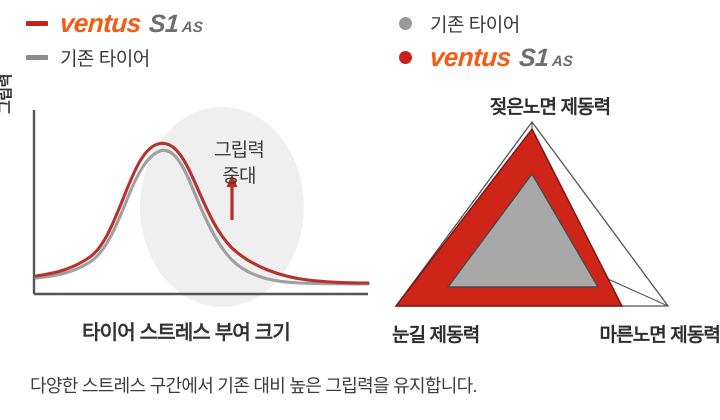 Image resolution: width=720 pixels, height=420 pixels. I want to click on radar-axis-label-snow-braking: 눈길 제동력, so click(436, 335).